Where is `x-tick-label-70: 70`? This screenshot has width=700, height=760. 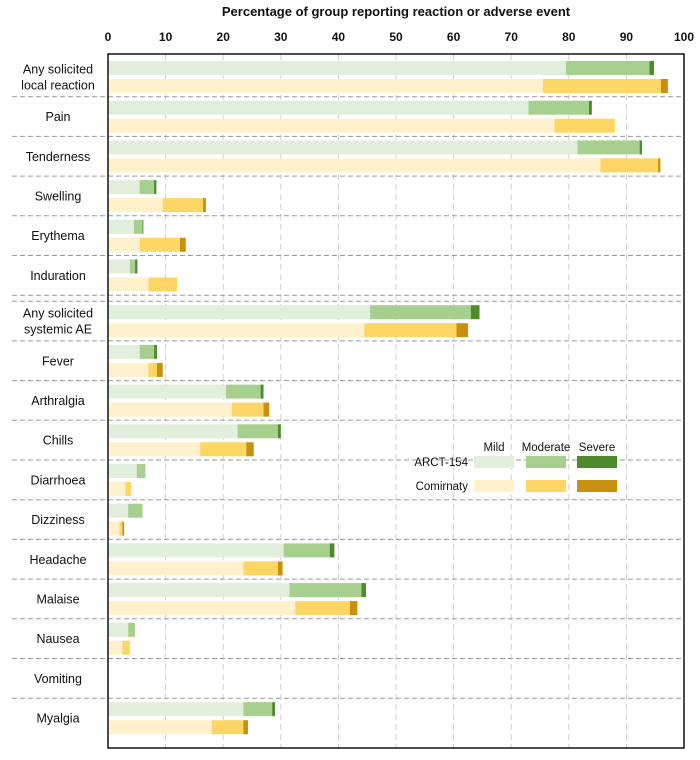
x-tick-label-70: 70 is located at coordinates (512, 37).